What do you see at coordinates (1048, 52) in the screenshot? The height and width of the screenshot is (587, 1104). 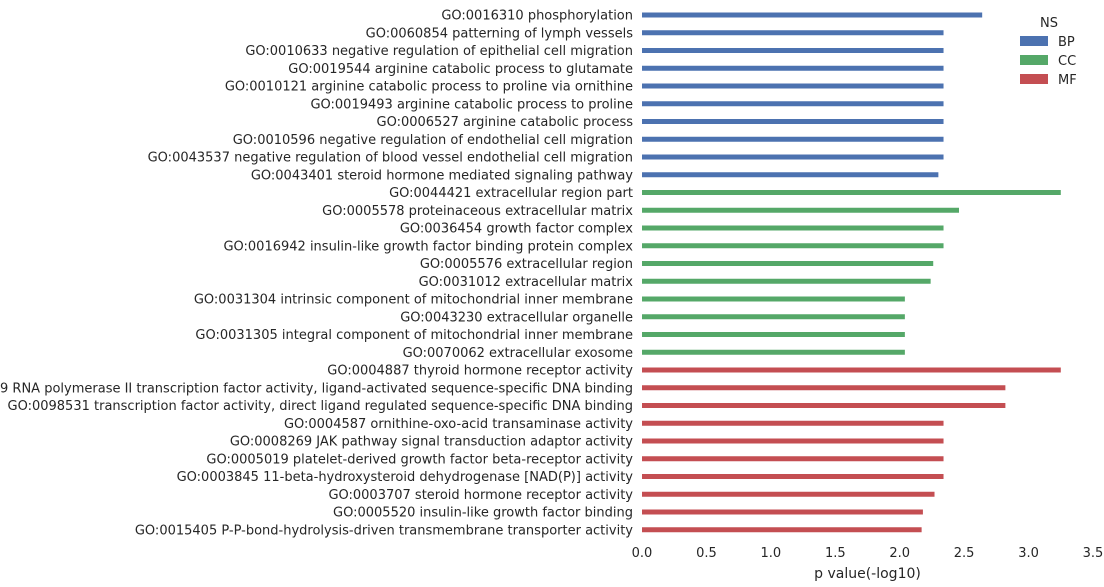 I see `legend: NS BP CC MF` at bounding box center [1048, 52].